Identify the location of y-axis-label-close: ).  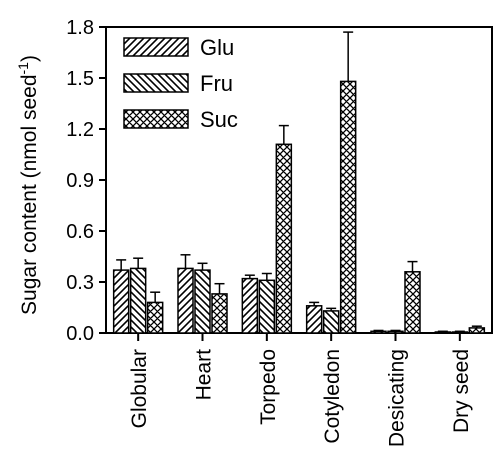
(29, 58).